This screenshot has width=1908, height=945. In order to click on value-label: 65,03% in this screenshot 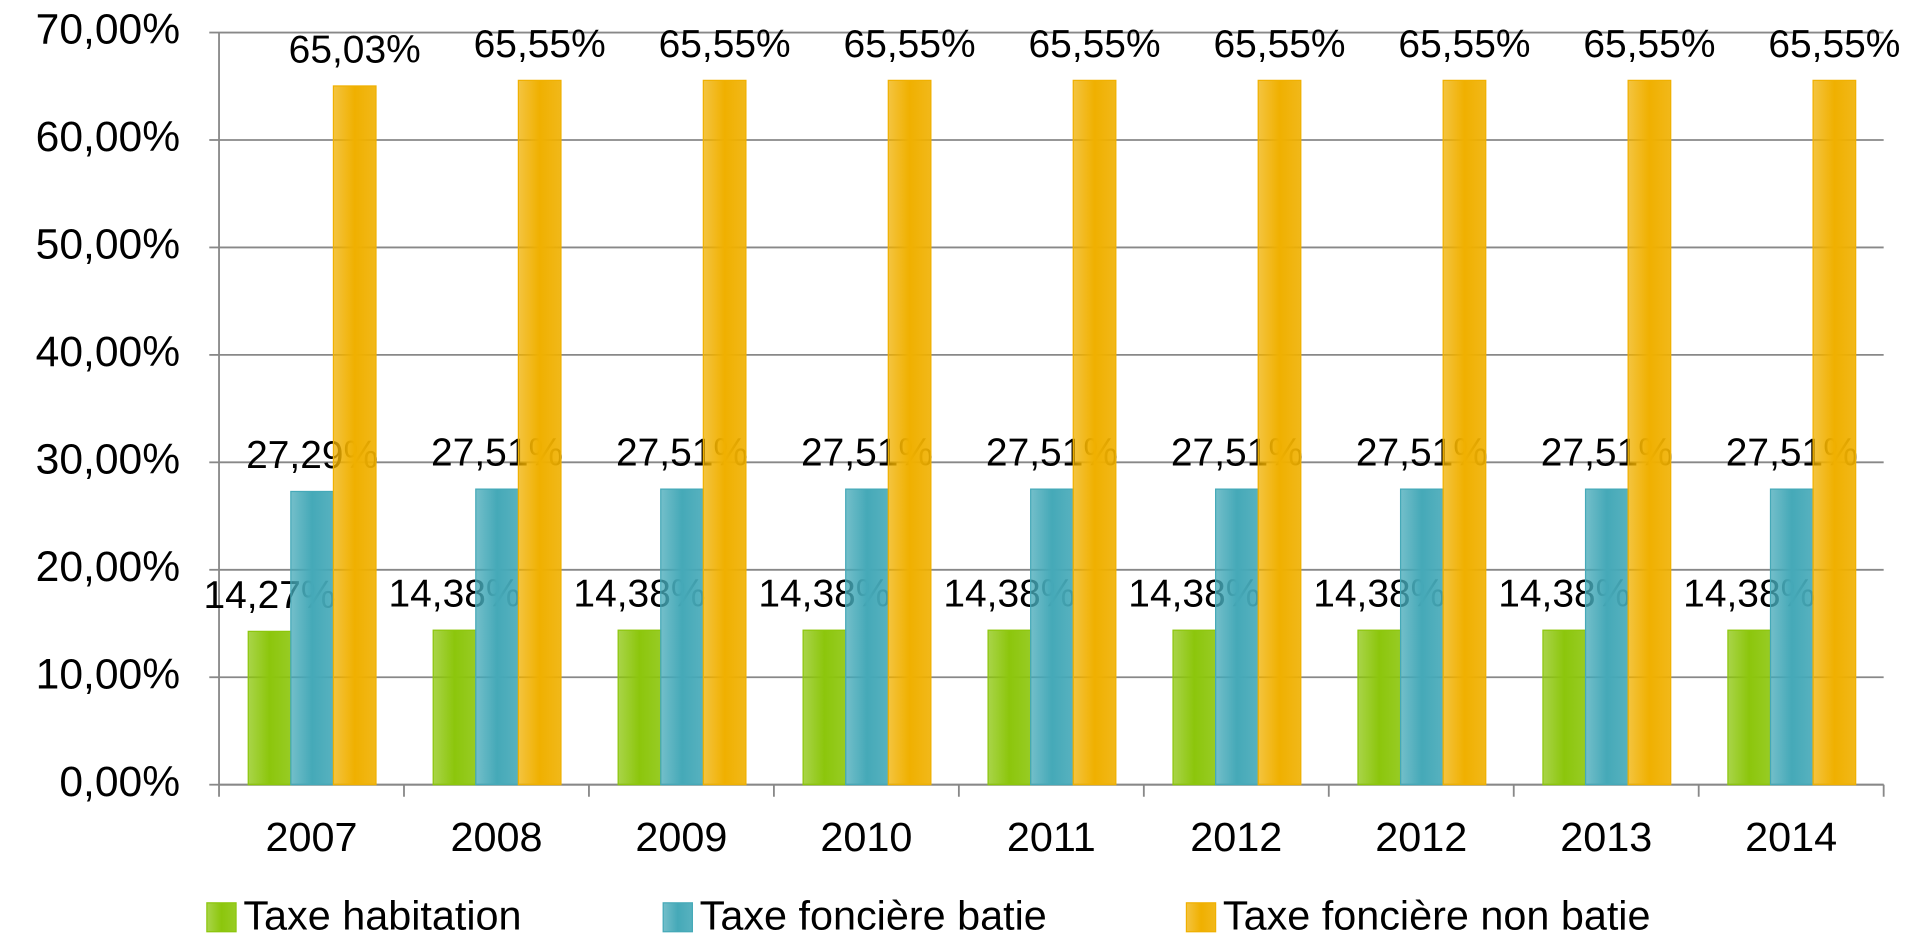, I will do `click(355, 50)`.